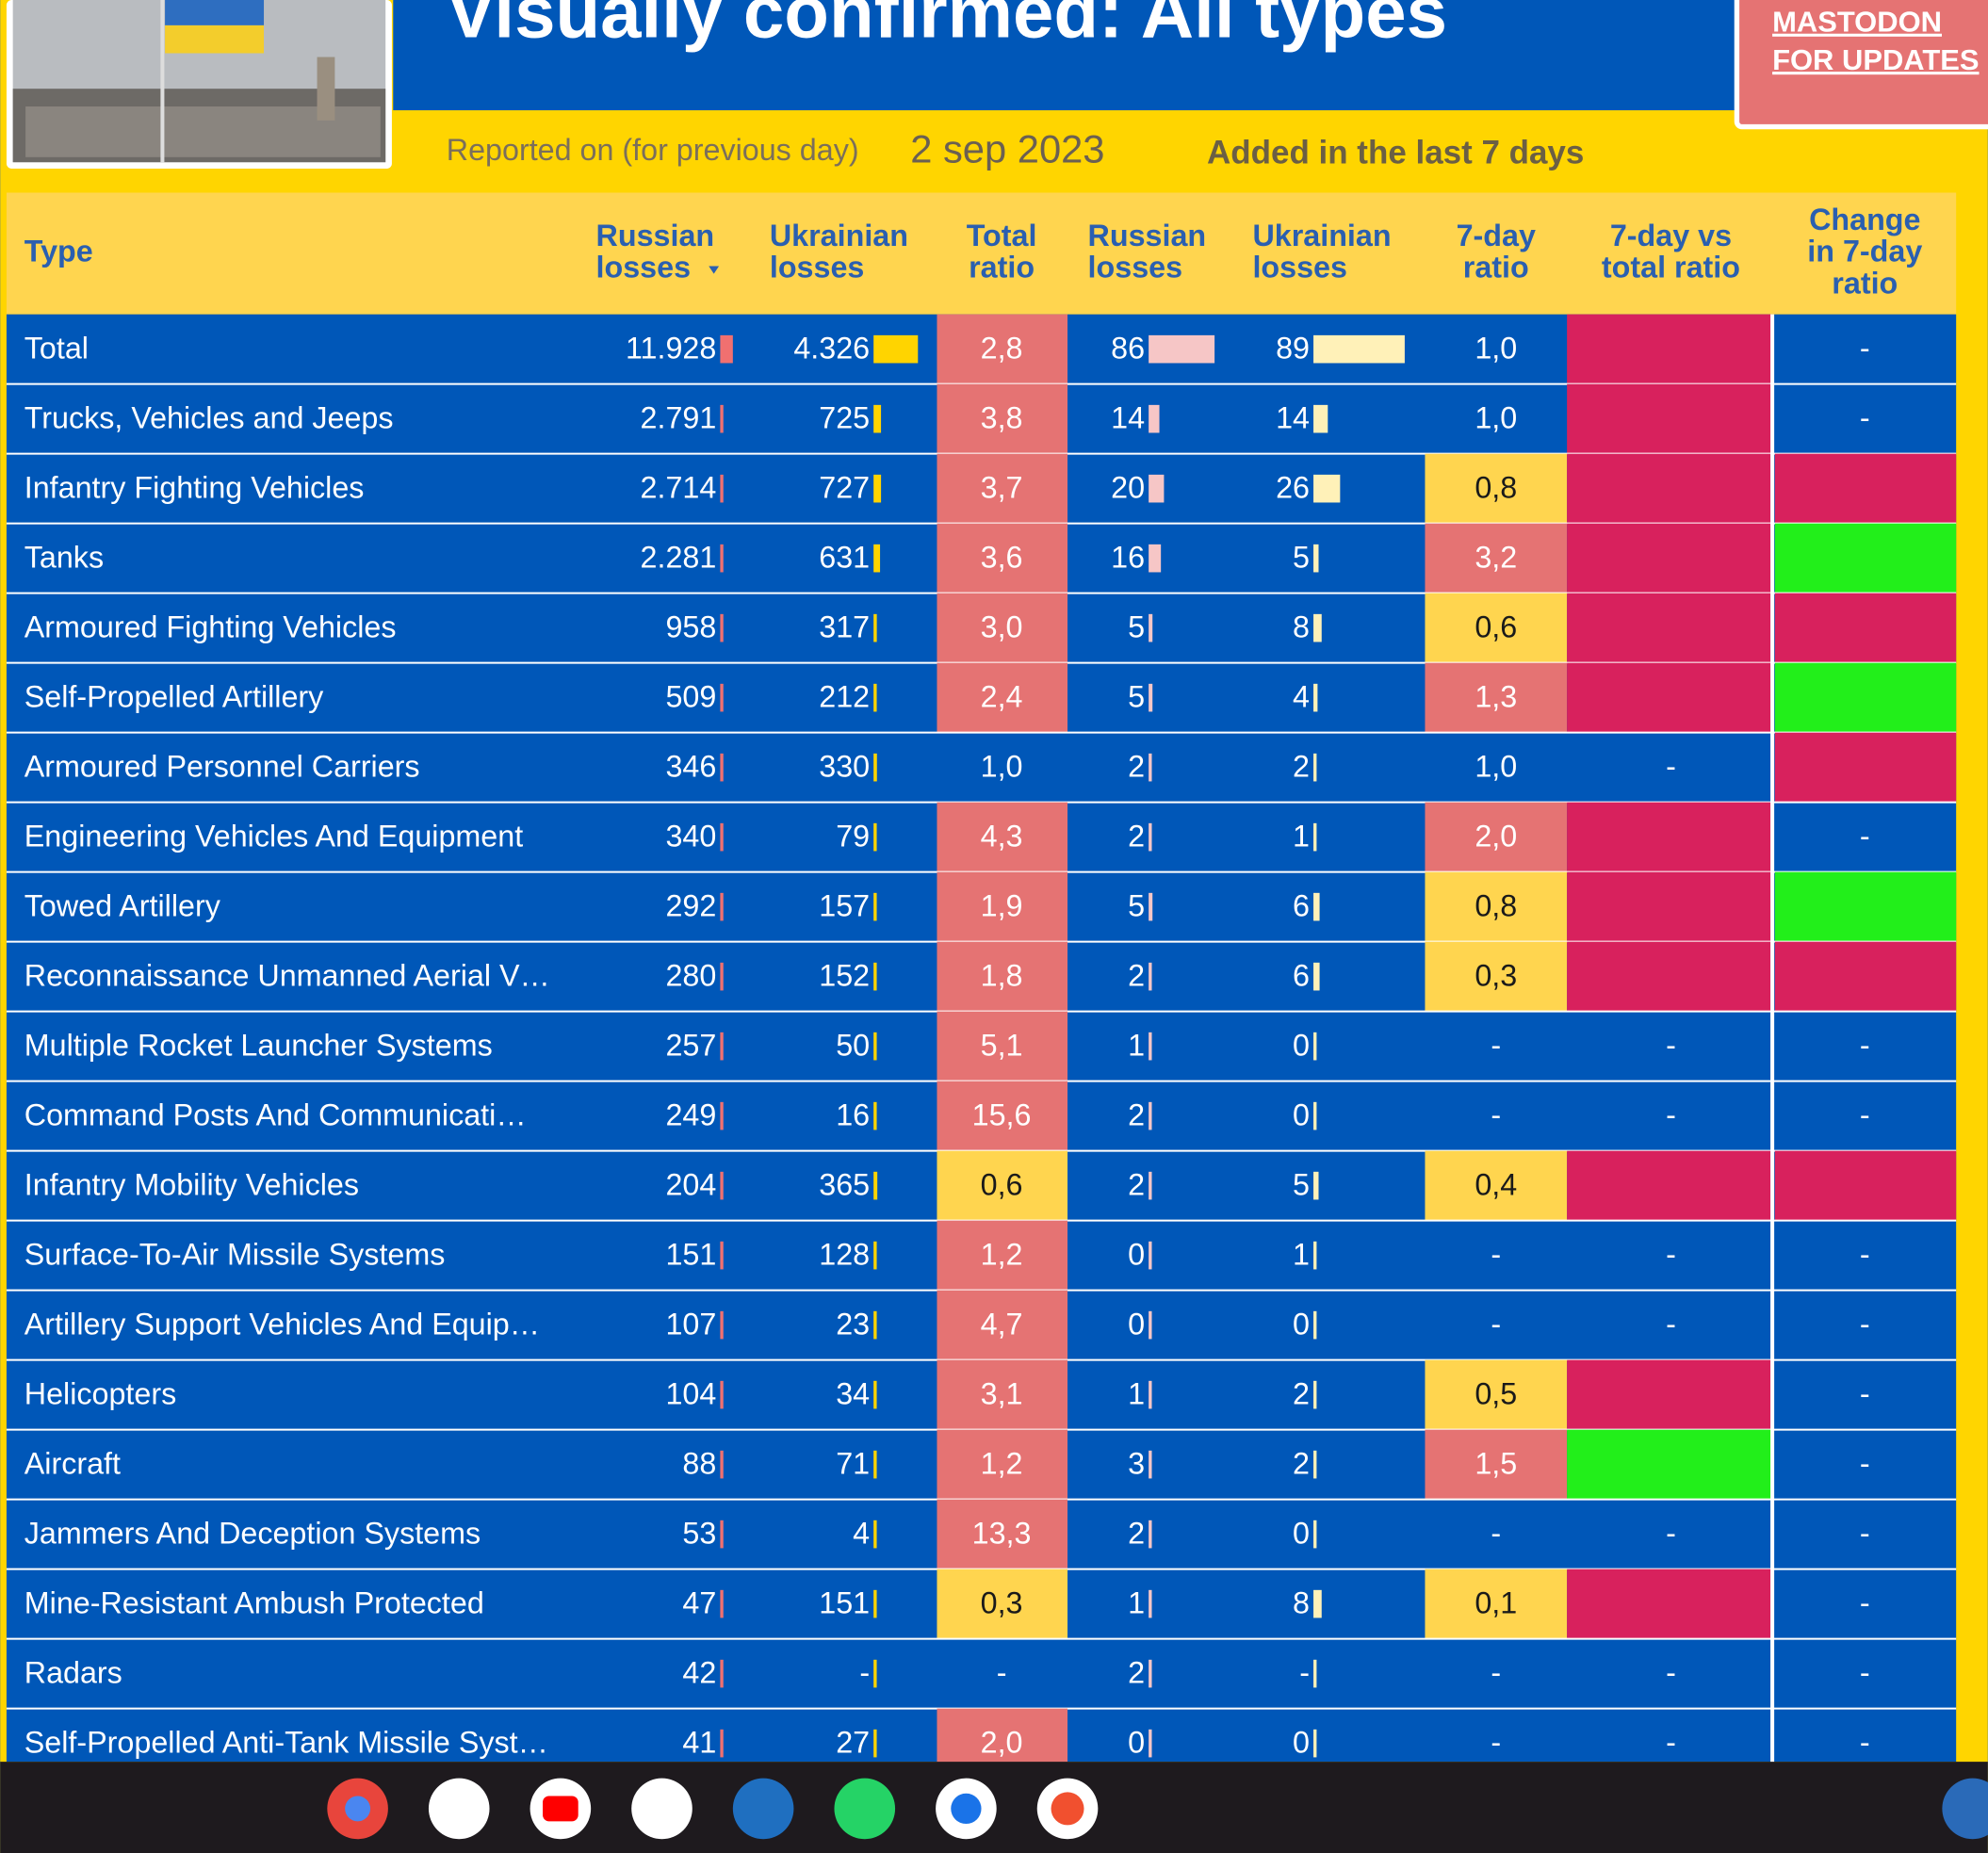 The height and width of the screenshot is (1853, 1988). What do you see at coordinates (690, 1324) in the screenshot?
I see `cell-value: 107` at bounding box center [690, 1324].